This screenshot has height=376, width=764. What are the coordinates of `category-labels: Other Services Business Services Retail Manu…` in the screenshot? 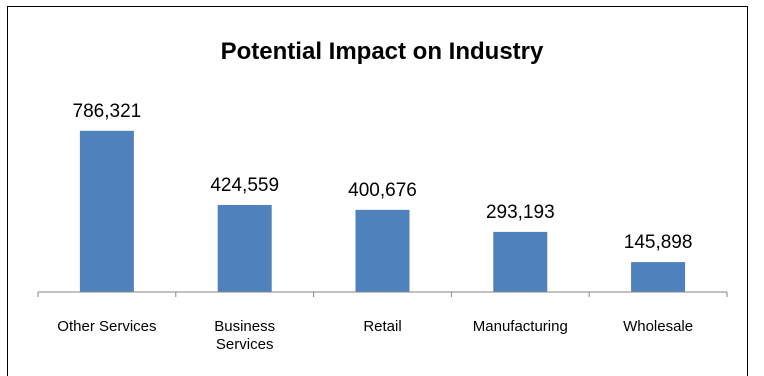 It's located at (375, 335).